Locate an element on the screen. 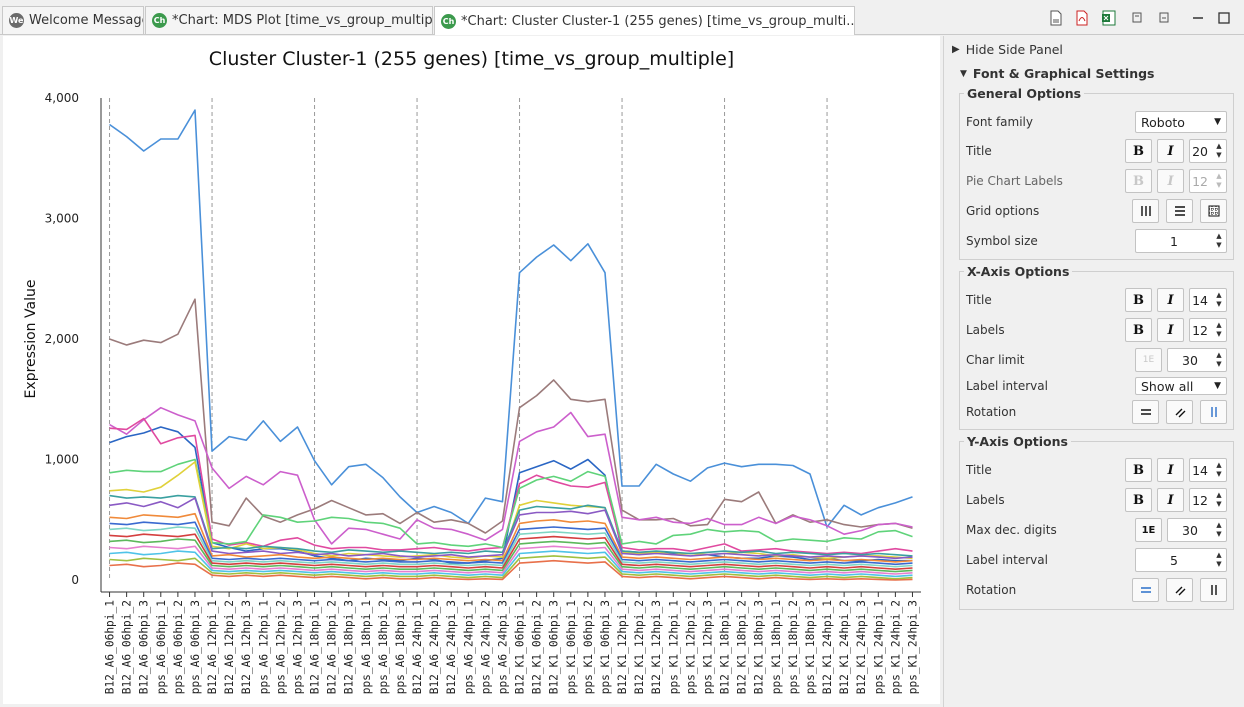 Image resolution: width=1244 pixels, height=707 pixels. font-family-row: Font family Roboto ▼ is located at coordinates (1096, 122).